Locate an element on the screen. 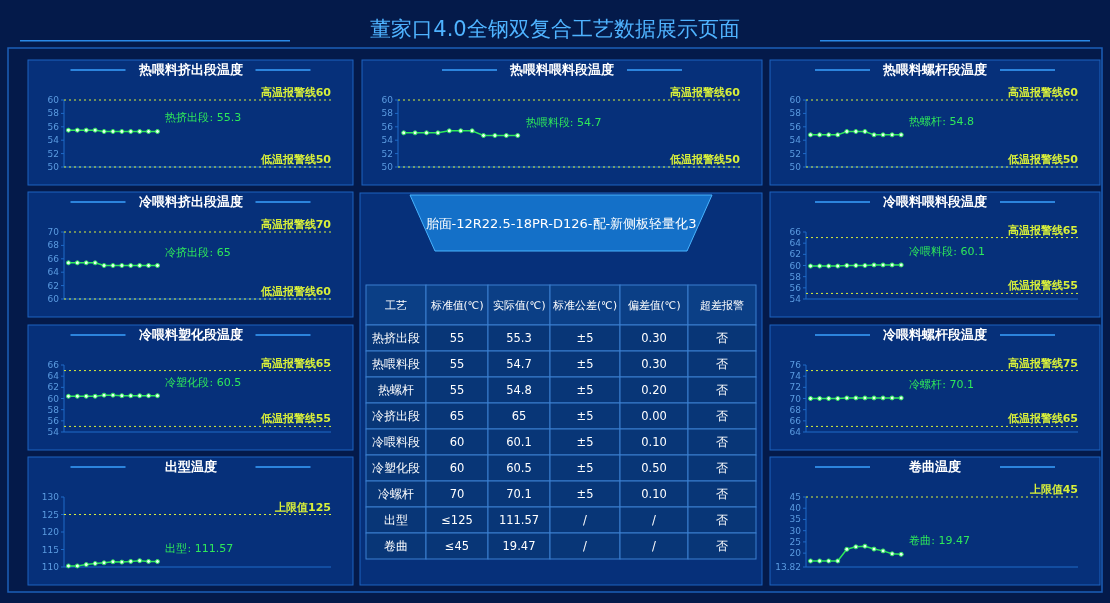  text: 54.7 is located at coordinates (519, 364).